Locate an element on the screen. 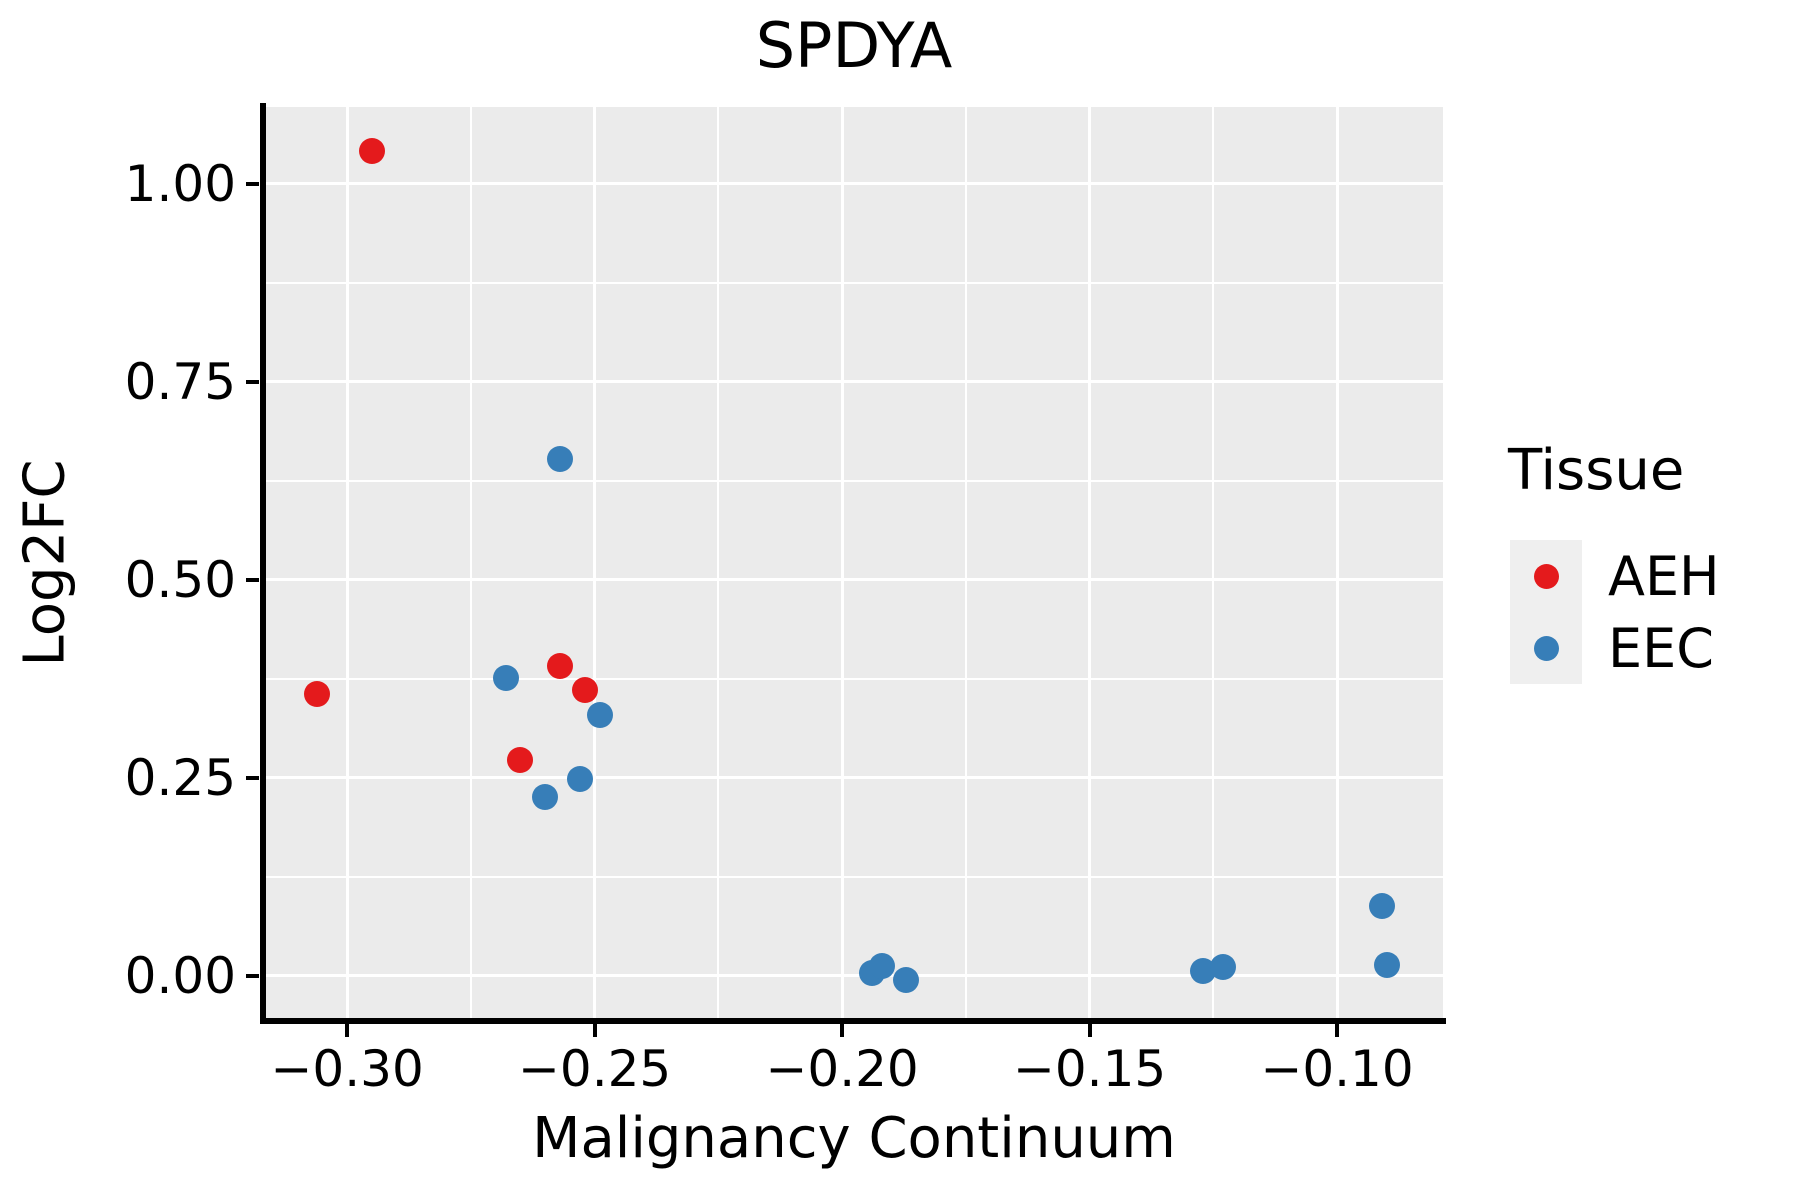 The image size is (1800, 1200). y-tick-label: 1.00 is located at coordinates (180, 183).